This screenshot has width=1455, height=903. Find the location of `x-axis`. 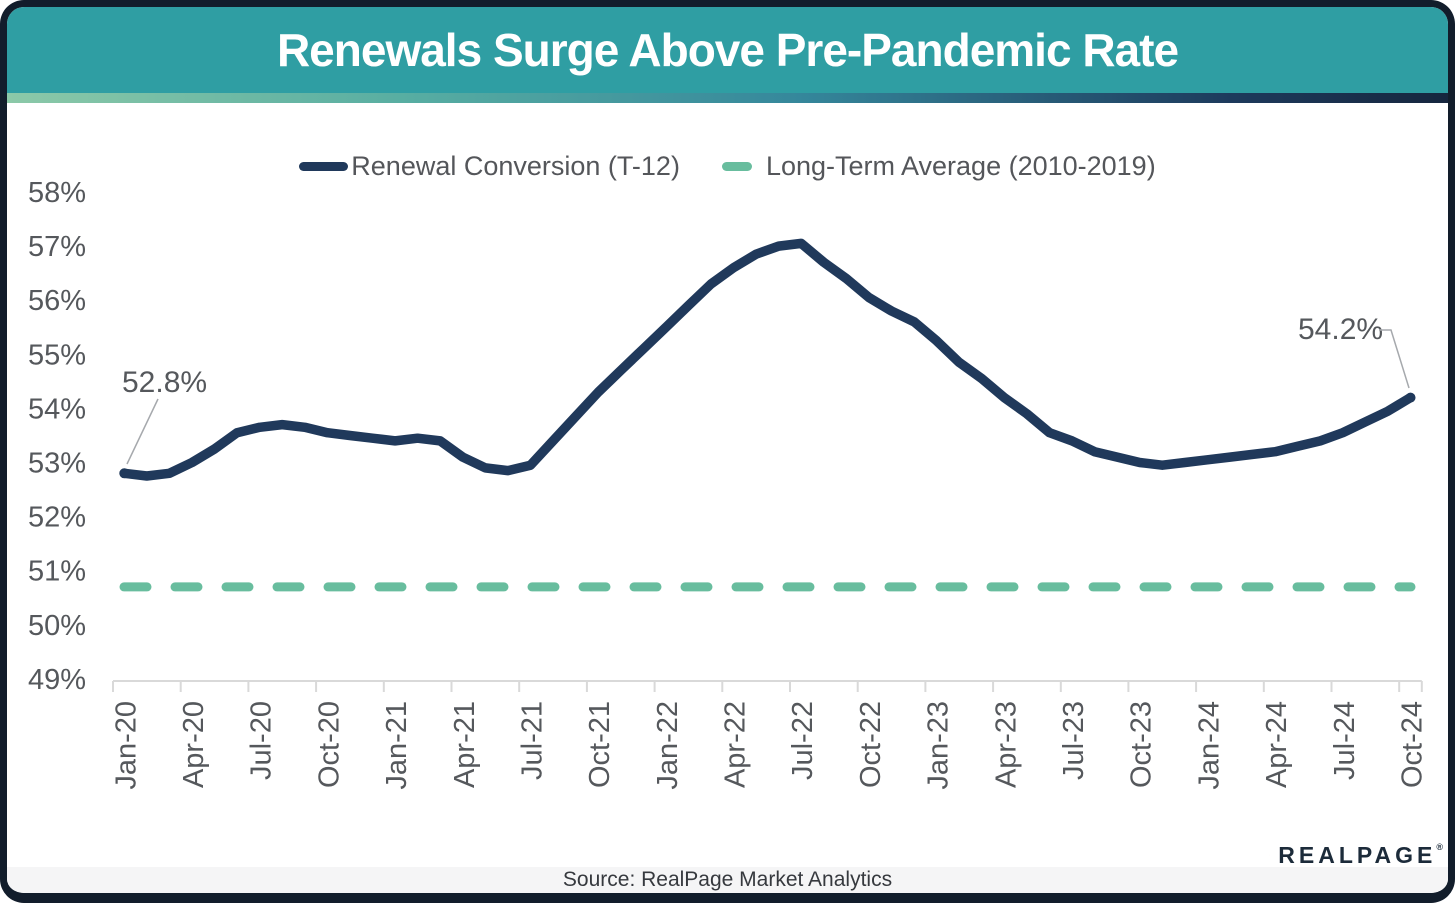

x-axis is located at coordinates (767, 686).